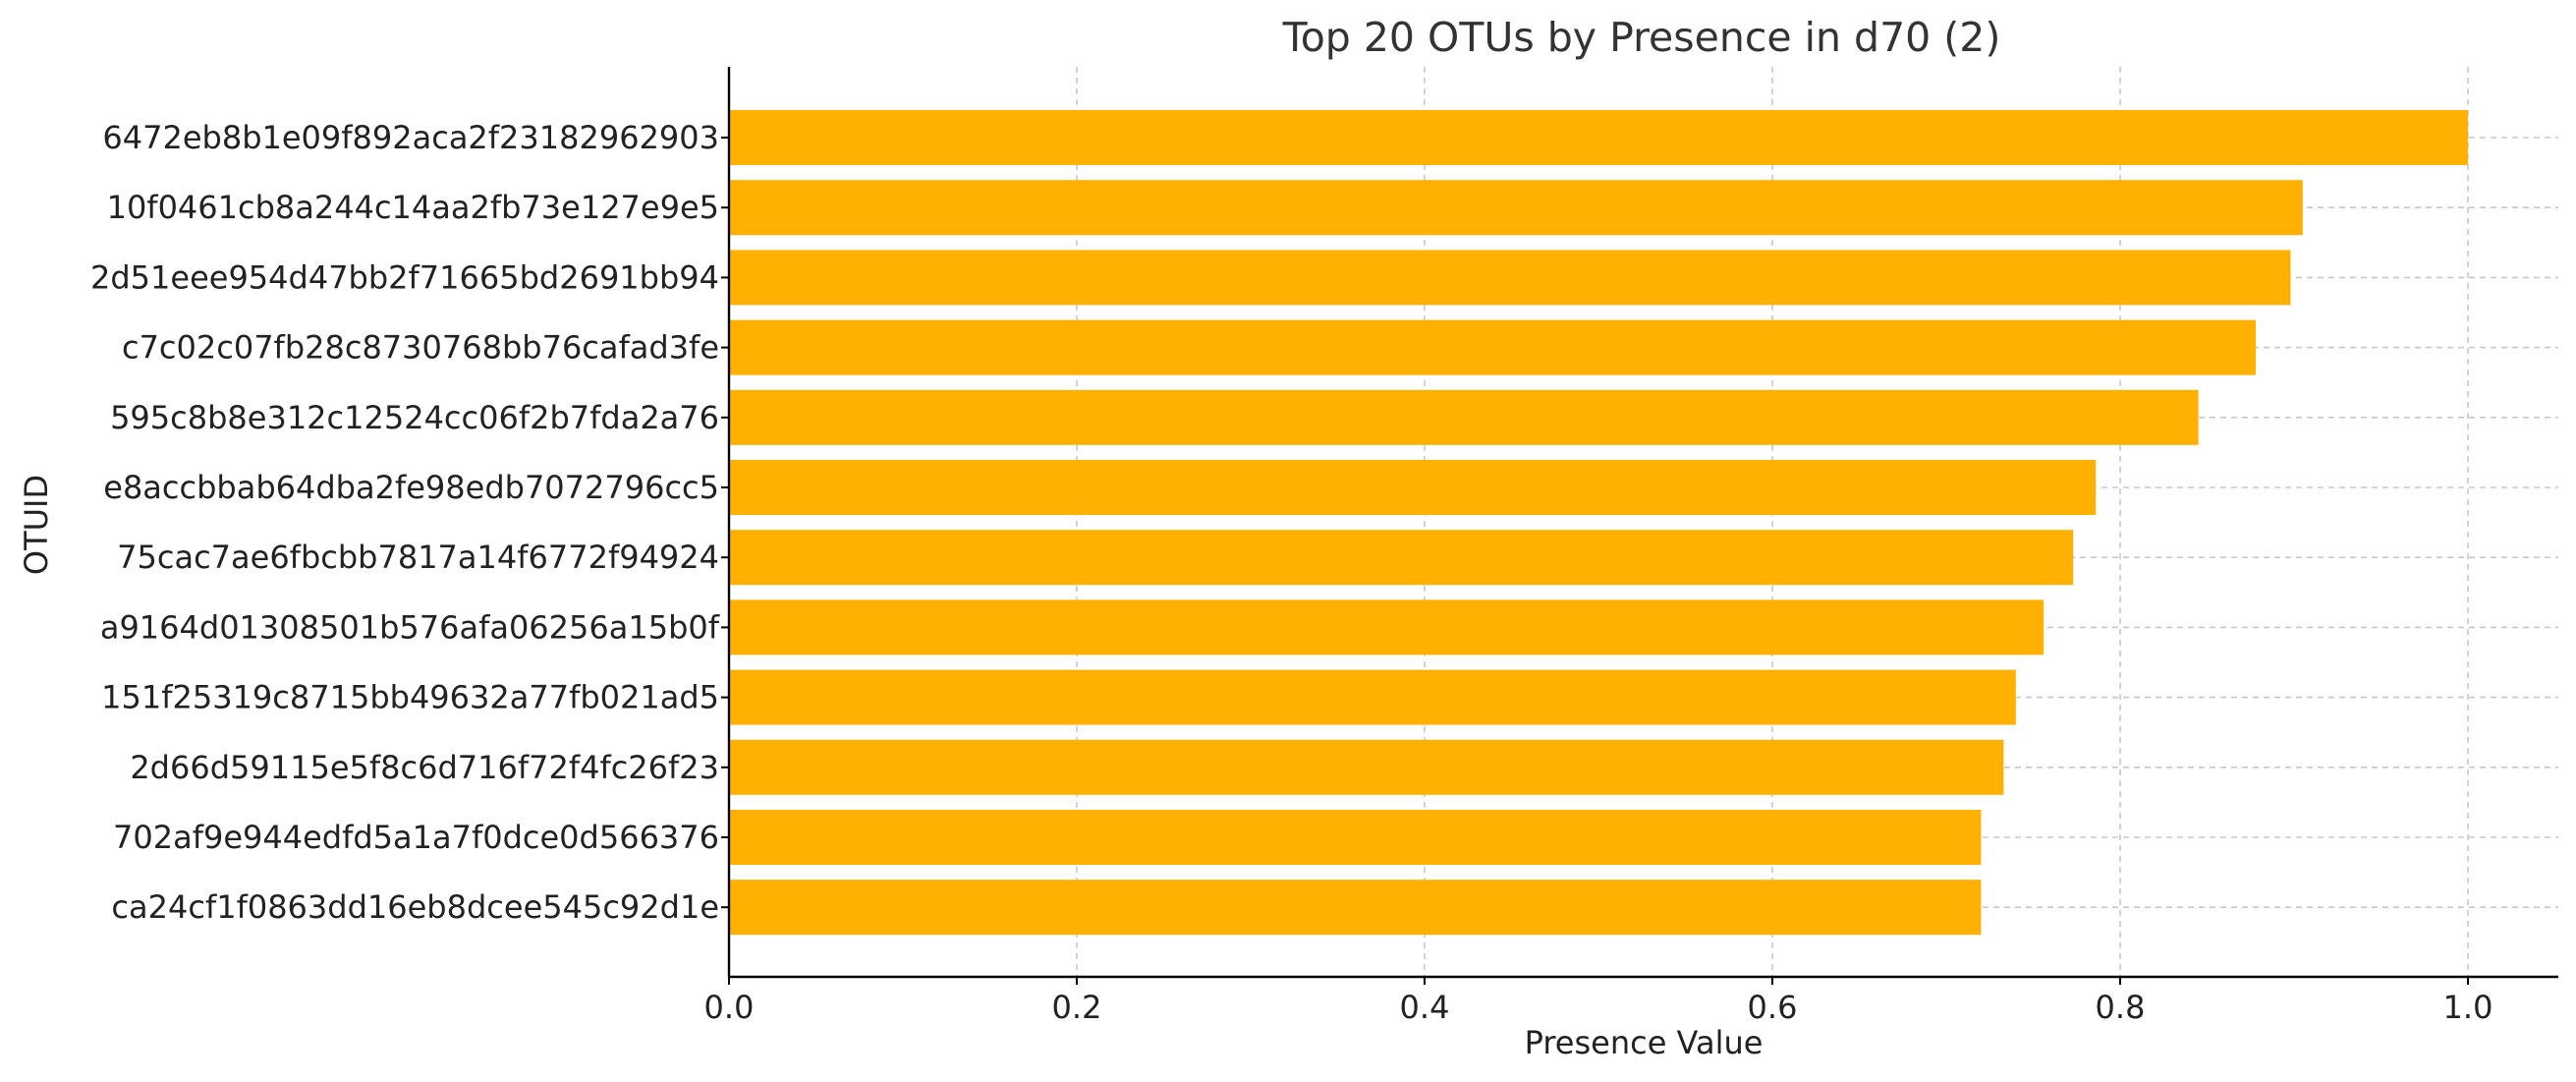 The height and width of the screenshot is (1082, 2576). I want to click on x-tick-labels: 0.0 0.2 0.4 0.6 0.8 1.0, so click(1598, 1001).